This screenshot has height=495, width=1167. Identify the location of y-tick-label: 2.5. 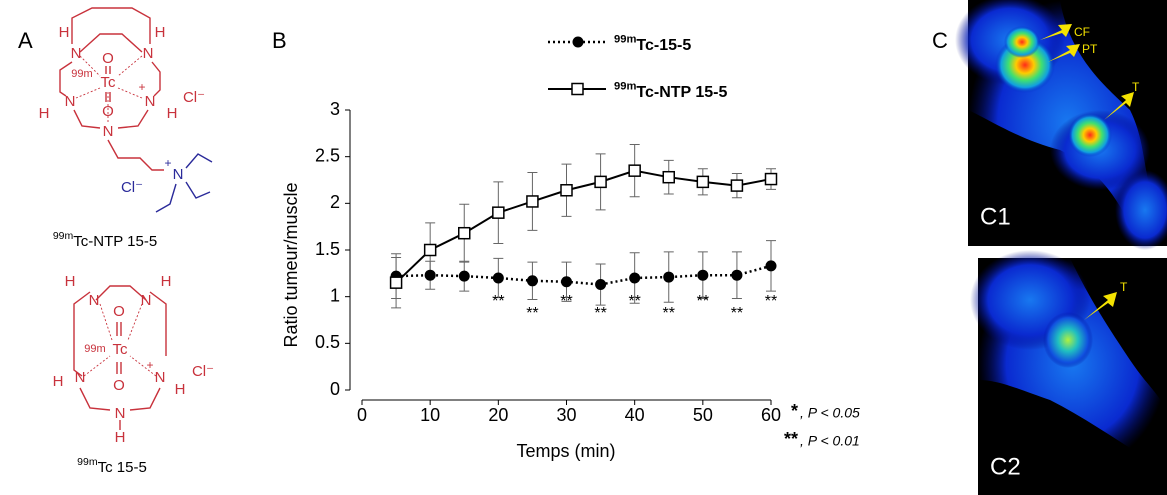
(327, 155).